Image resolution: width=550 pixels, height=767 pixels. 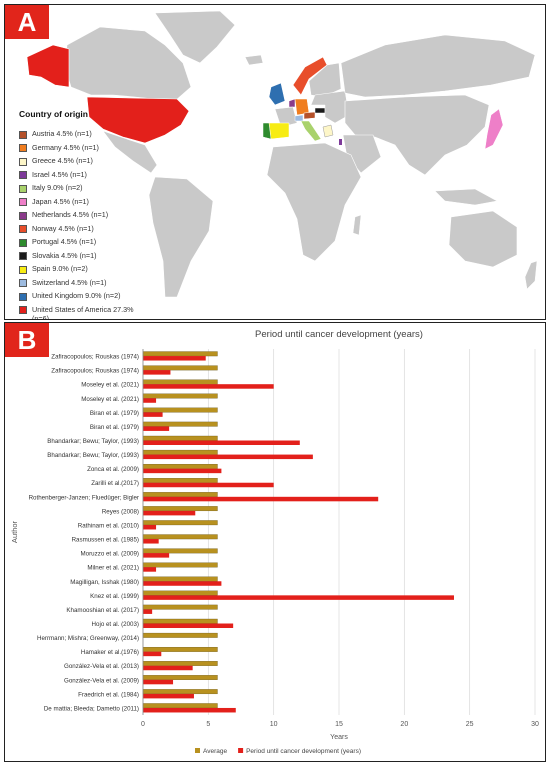 I want to click on mexico, so click(x=130, y=152).